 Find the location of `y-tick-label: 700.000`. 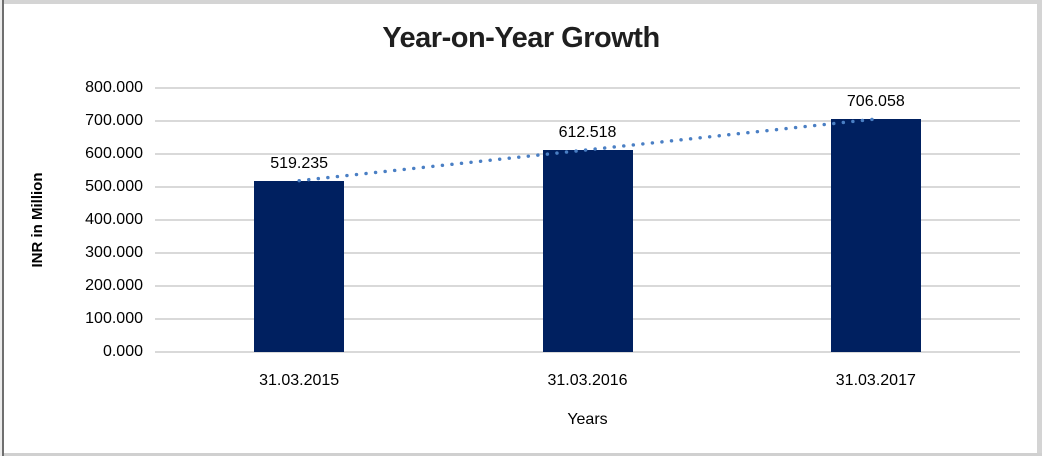

y-tick-label: 700.000 is located at coordinates (114, 120).